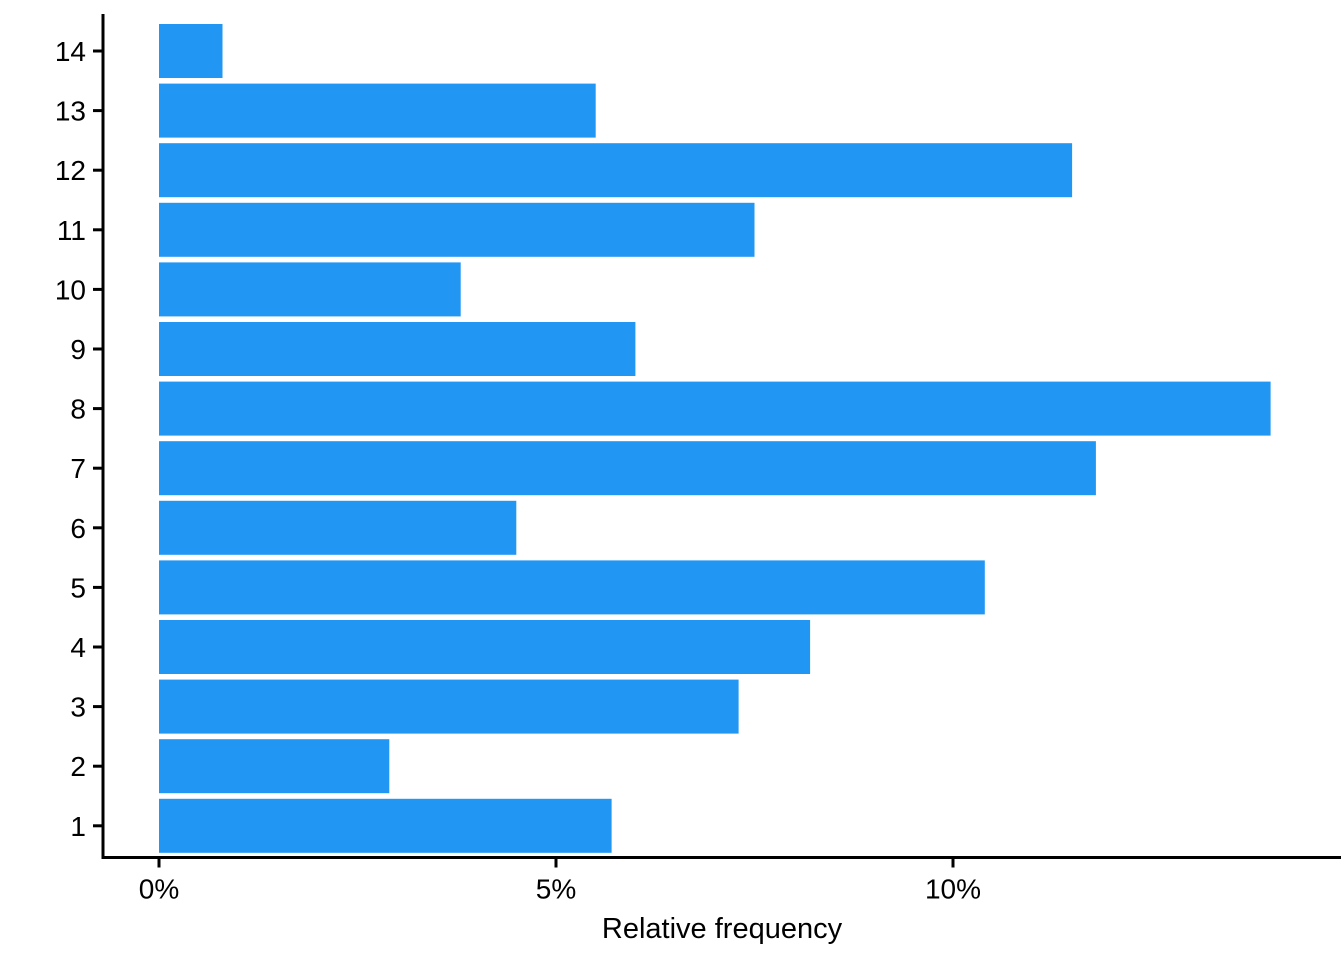 Image resolution: width=1344 pixels, height=960 pixels. Describe the element at coordinates (78, 826) in the screenshot. I see `y-tick-label-1: 1` at that location.